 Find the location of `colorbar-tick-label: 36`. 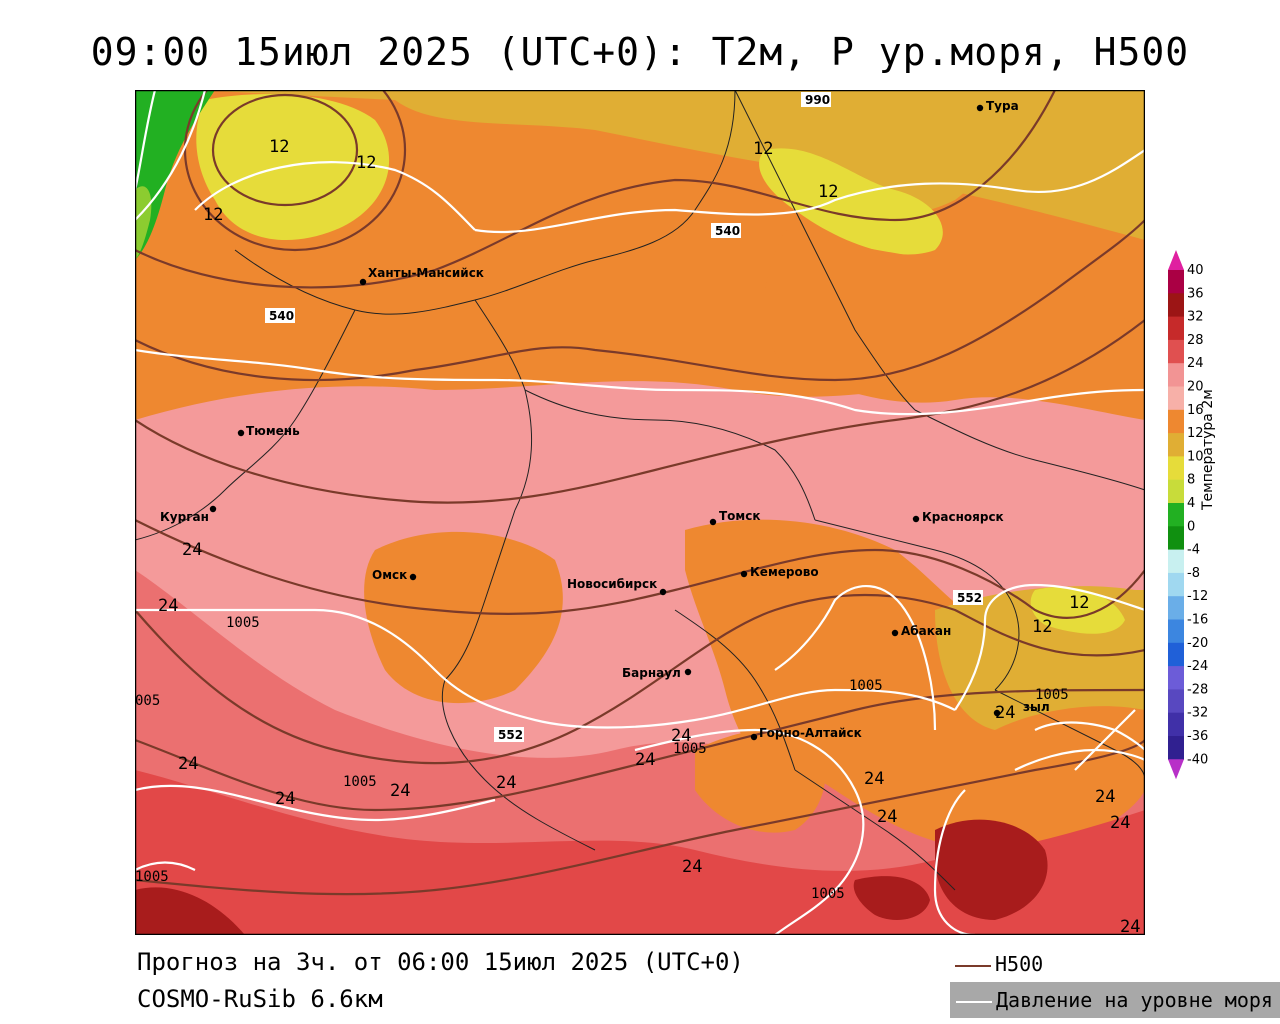

colorbar-tick-label: 36 is located at coordinates (1195, 293).